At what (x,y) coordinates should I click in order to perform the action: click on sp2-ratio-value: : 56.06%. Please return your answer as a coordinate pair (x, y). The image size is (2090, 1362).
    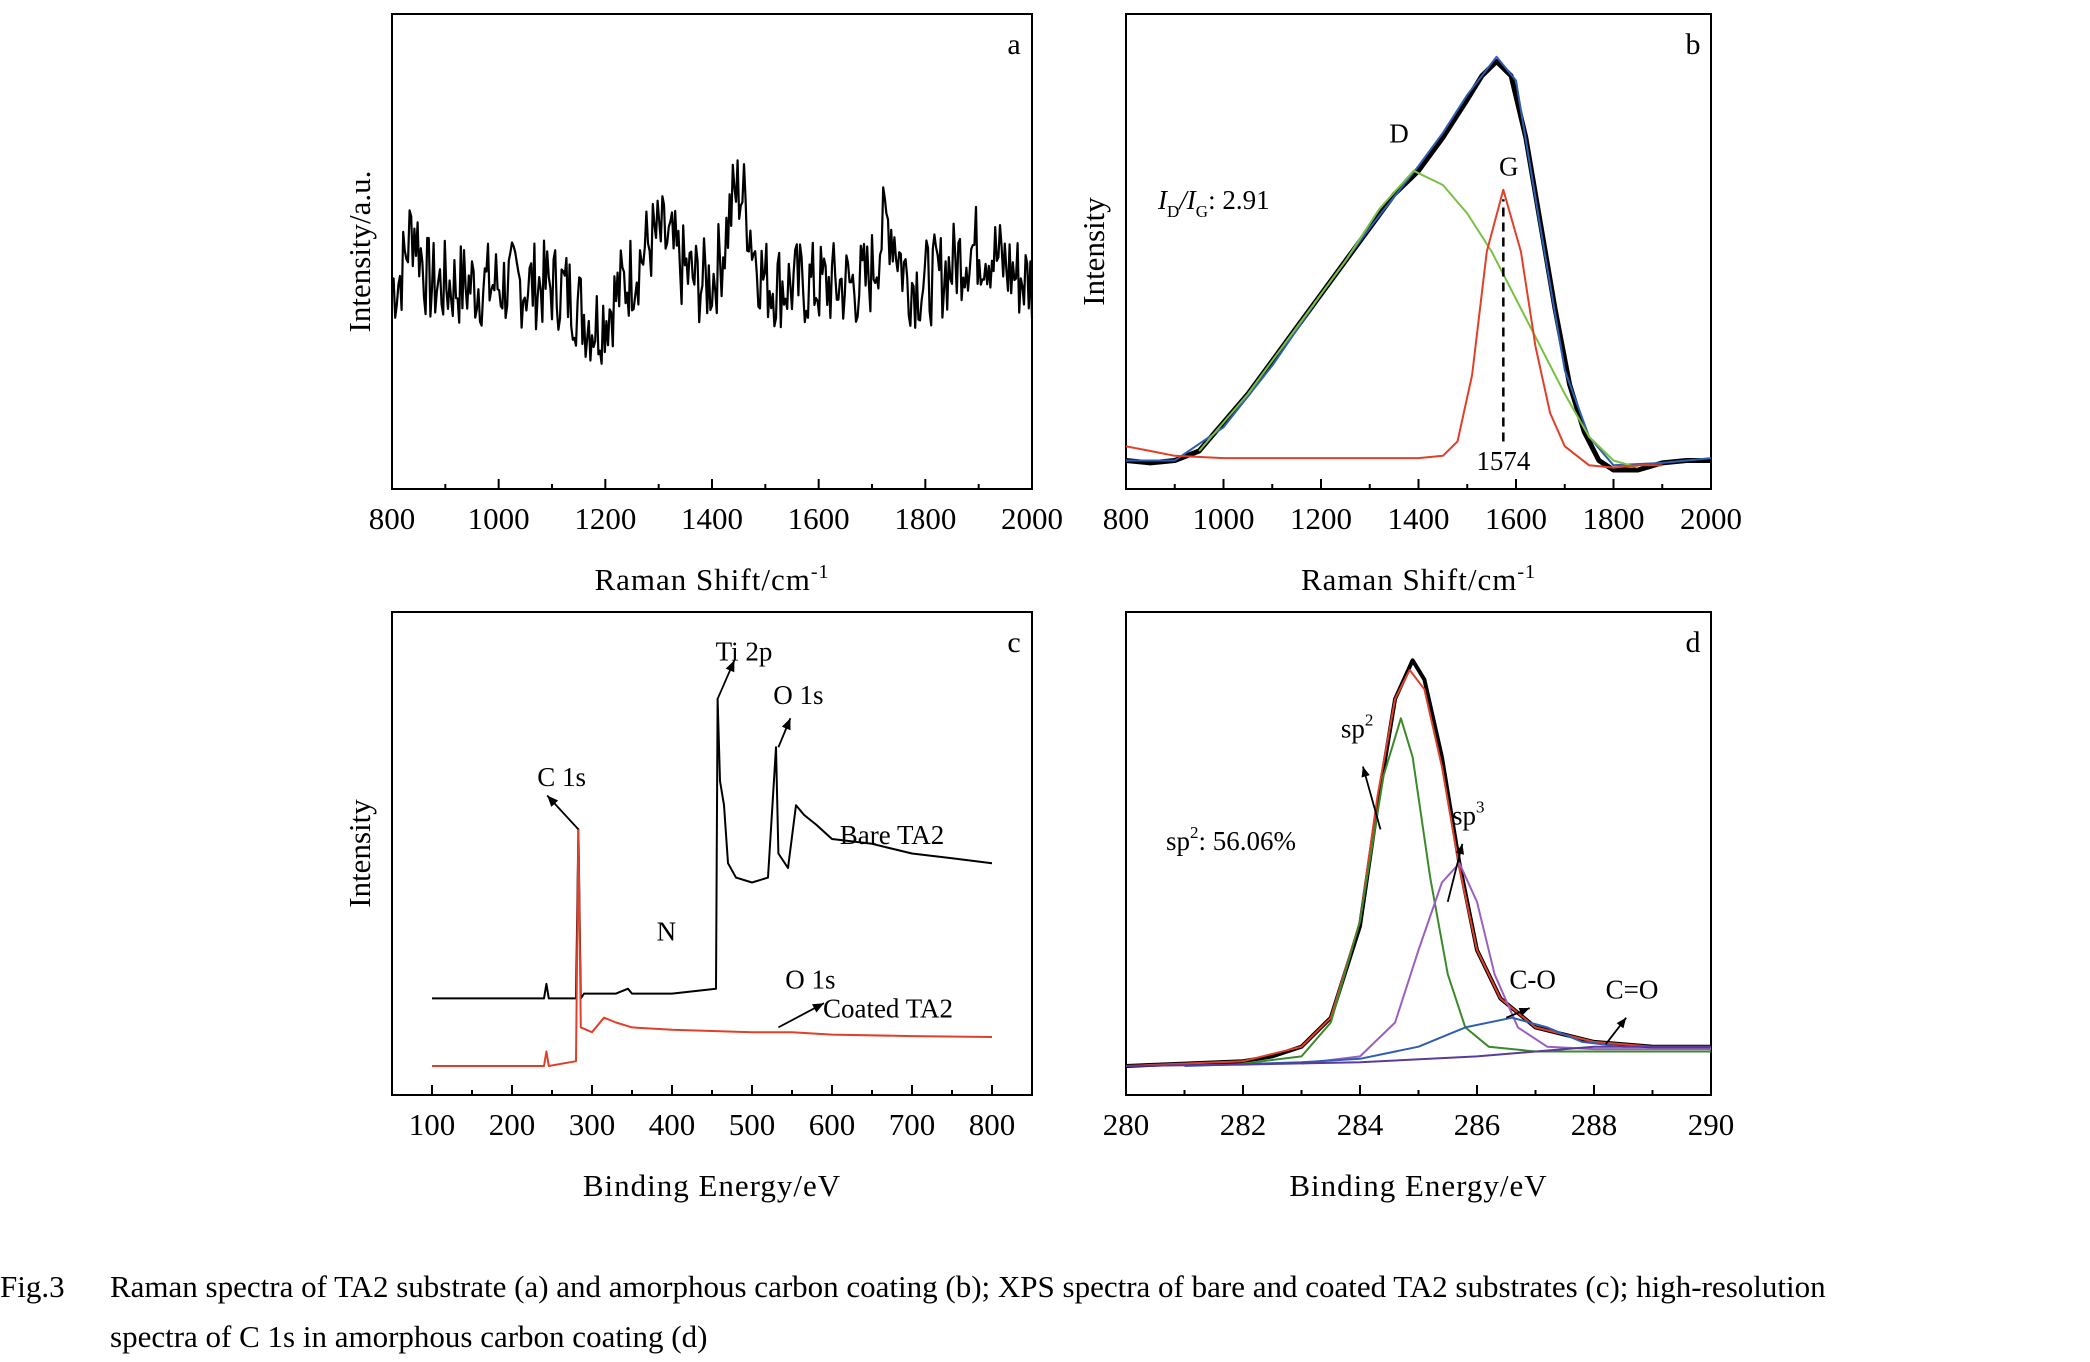
    Looking at the image, I should click on (1248, 841).